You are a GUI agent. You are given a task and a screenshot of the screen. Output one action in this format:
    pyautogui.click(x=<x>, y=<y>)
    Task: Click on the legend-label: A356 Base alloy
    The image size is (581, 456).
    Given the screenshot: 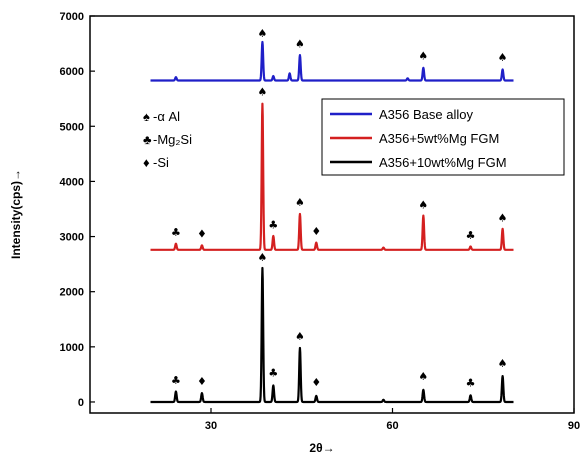 What is the action you would take?
    pyautogui.click(x=426, y=114)
    